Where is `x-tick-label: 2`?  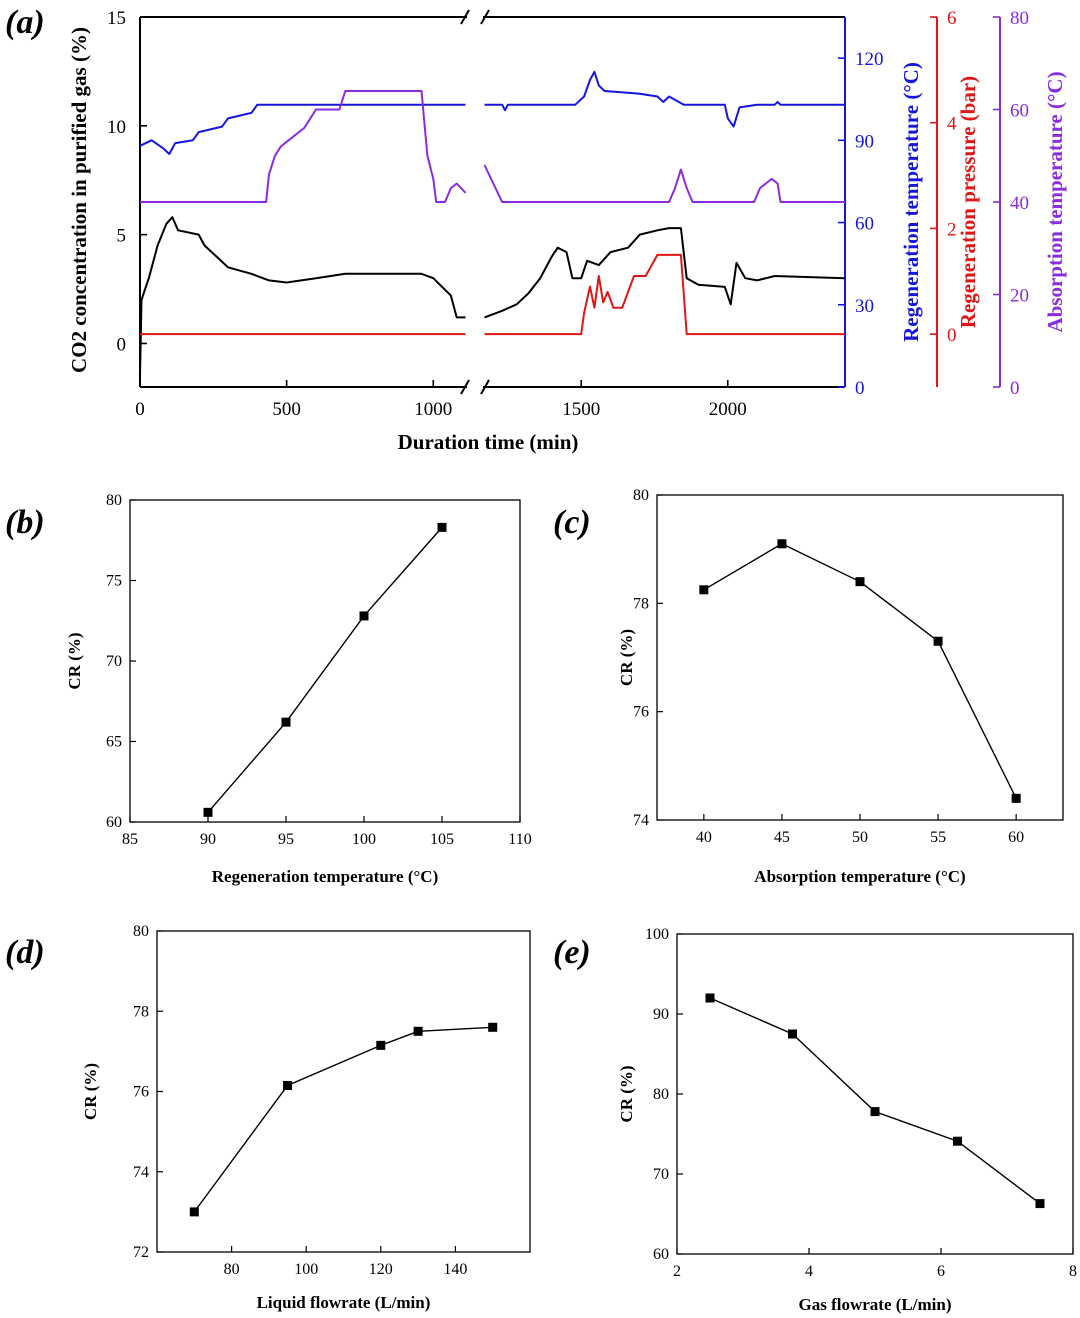 x-tick-label: 2 is located at coordinates (677, 1271).